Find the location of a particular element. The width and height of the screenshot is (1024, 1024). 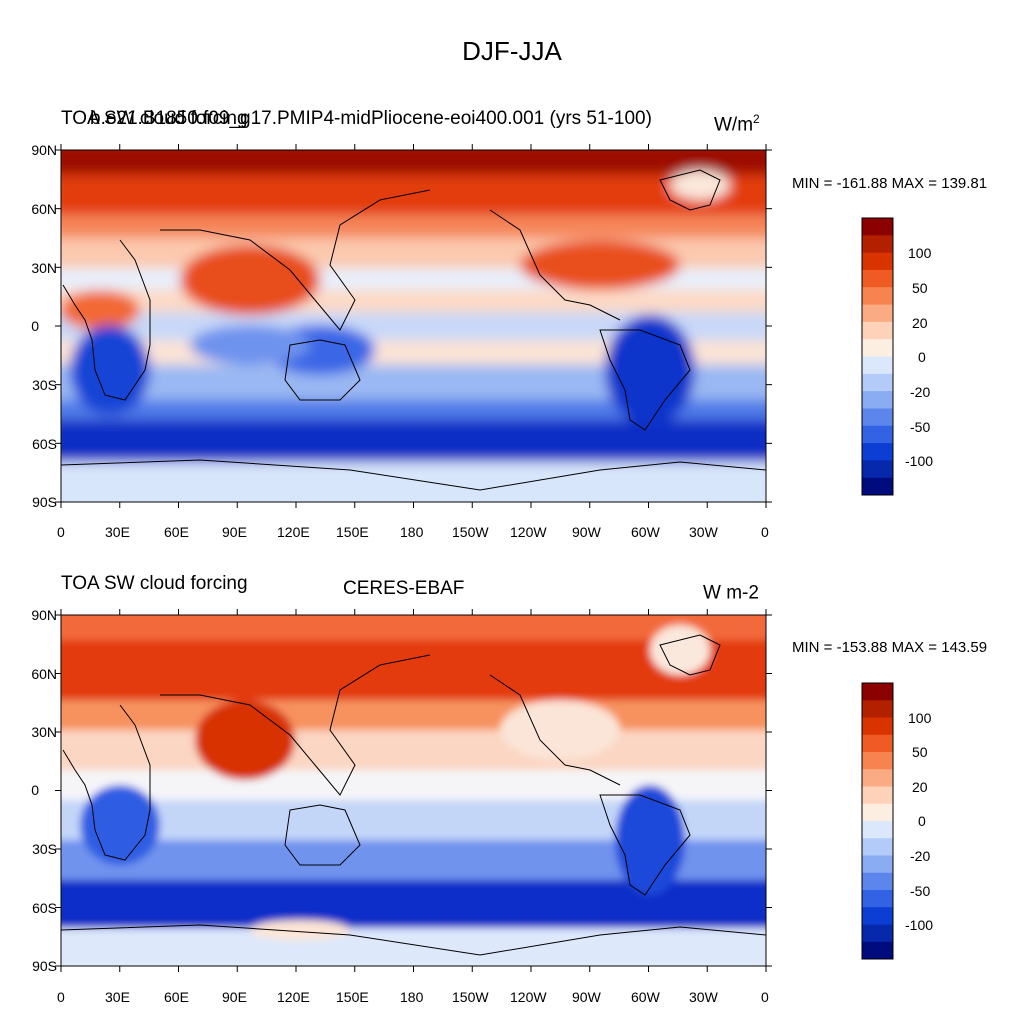

panel1-stats: MIN = -161.88 MAX = 139.81 is located at coordinates (890, 183).